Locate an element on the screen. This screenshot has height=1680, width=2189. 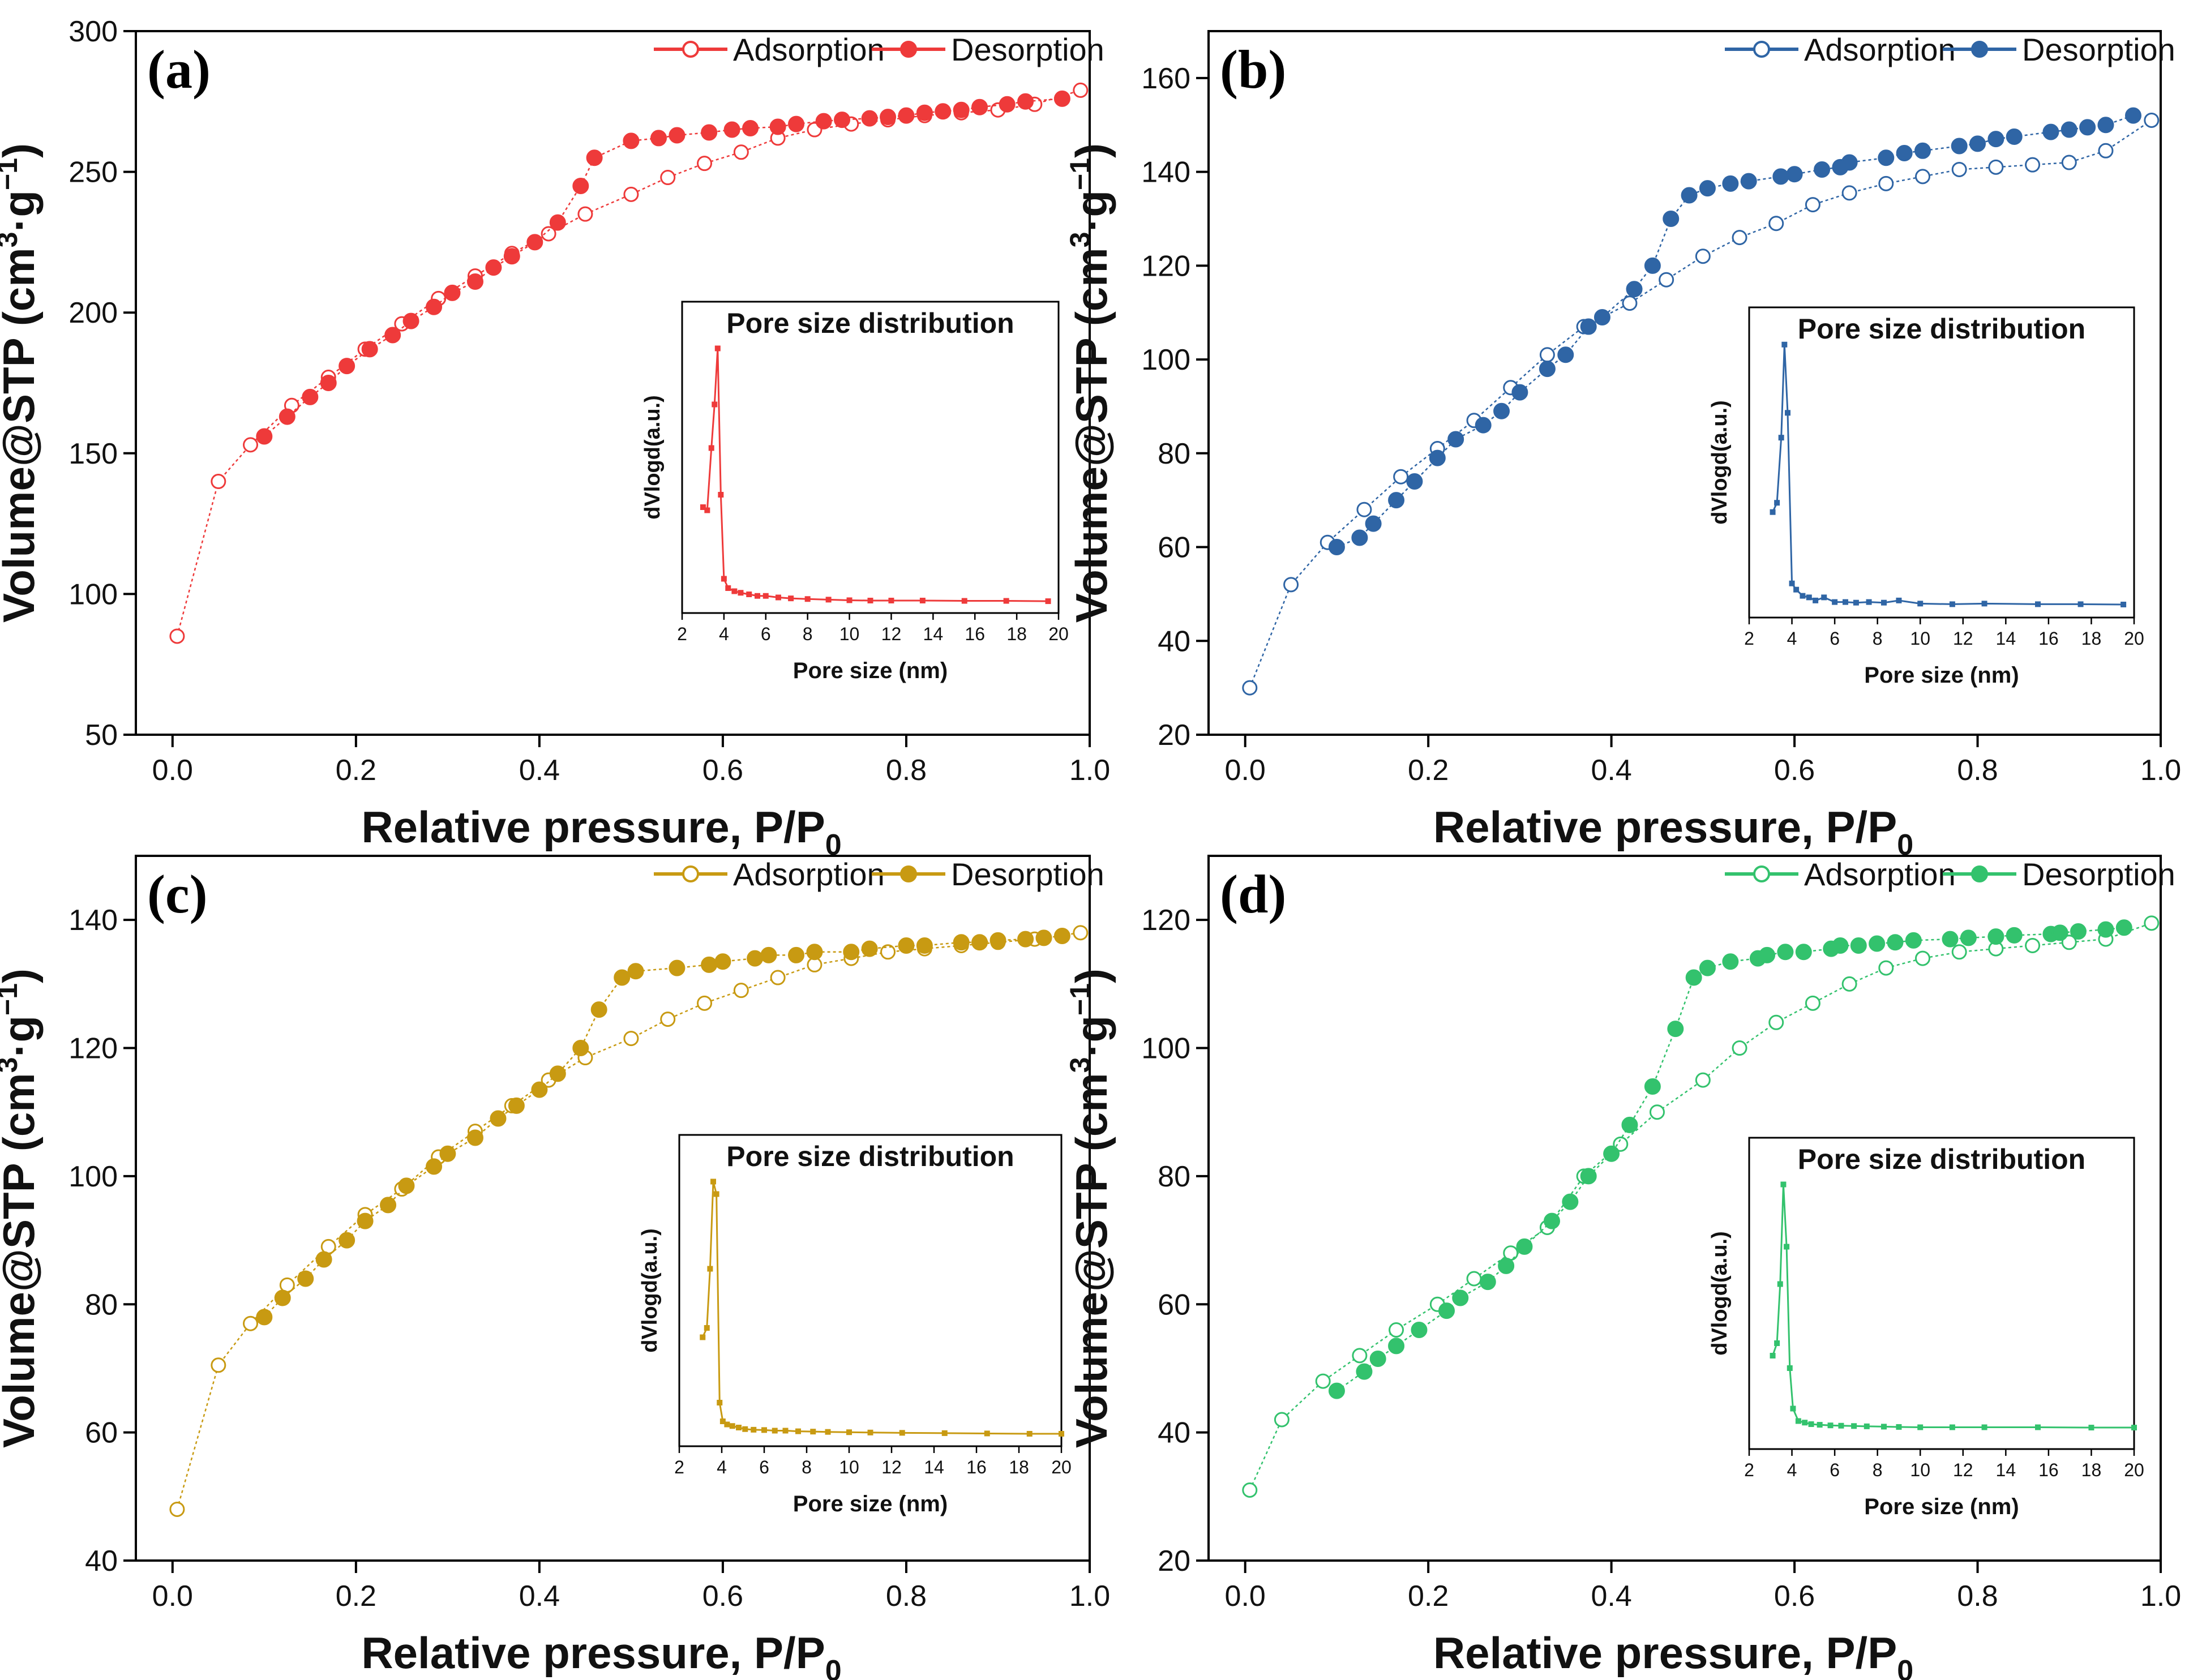
inset-x-tick-label: 14 is located at coordinates (2006, 1470).